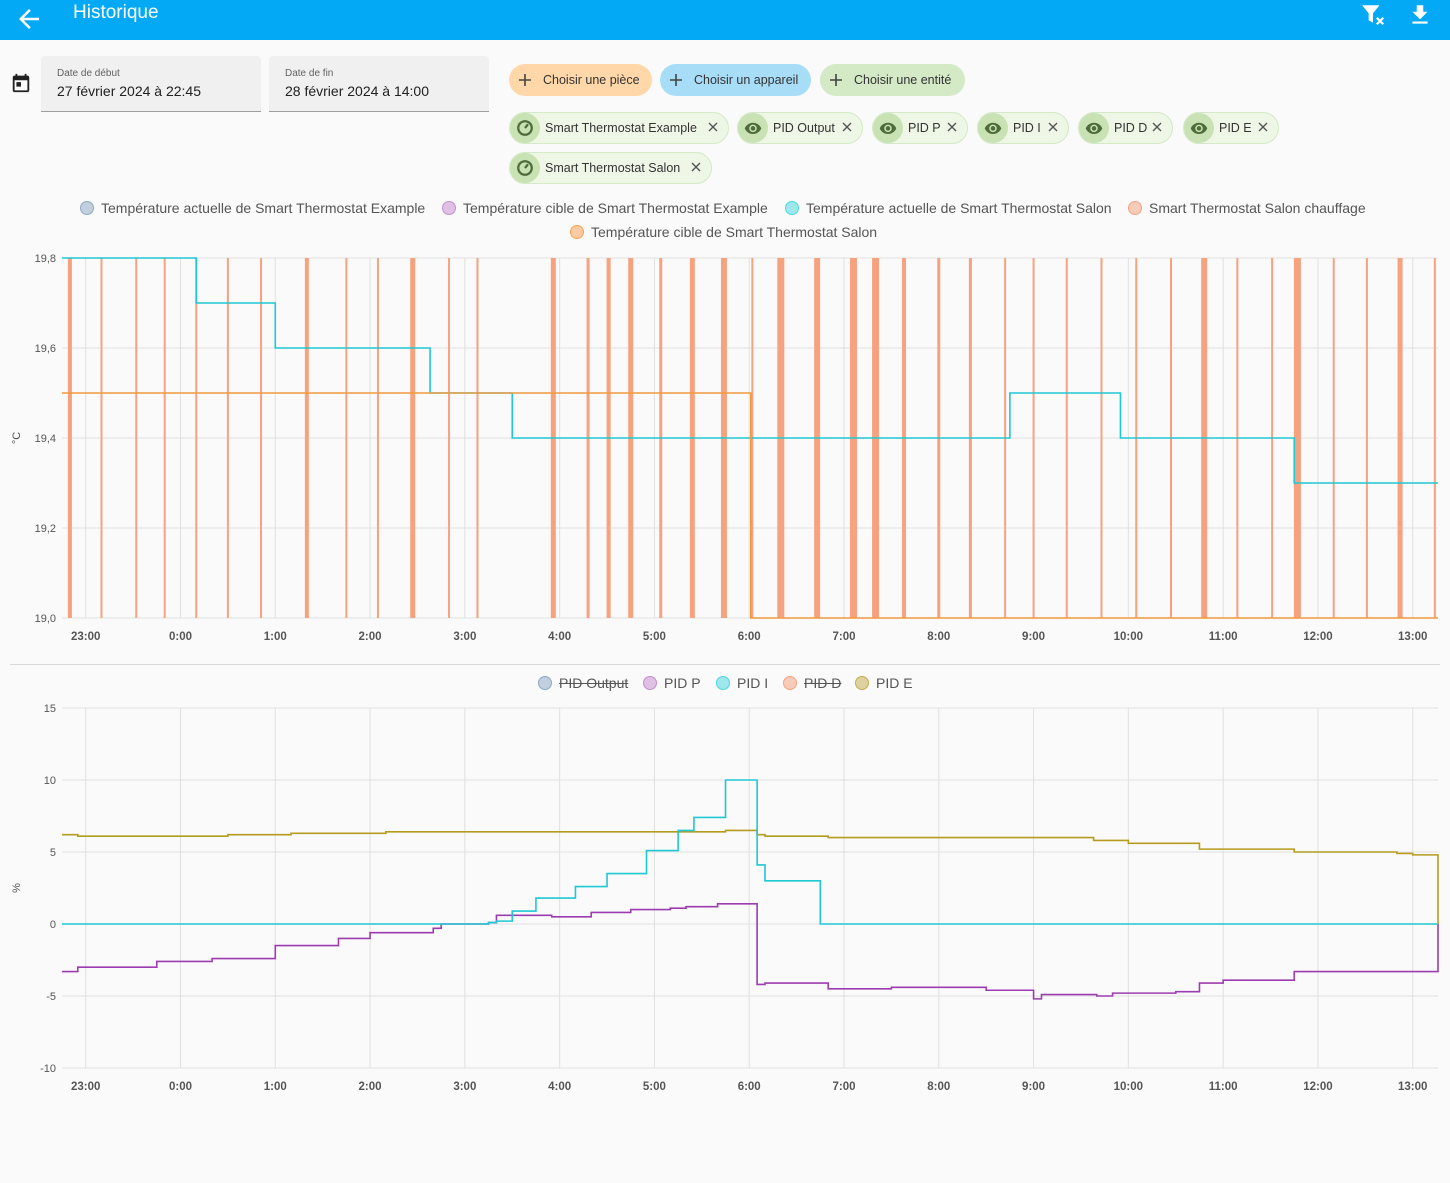 The width and height of the screenshot is (1450, 1183). Describe the element at coordinates (746, 80) in the screenshot. I see `choose-device-label: Choisir un appareil` at that location.